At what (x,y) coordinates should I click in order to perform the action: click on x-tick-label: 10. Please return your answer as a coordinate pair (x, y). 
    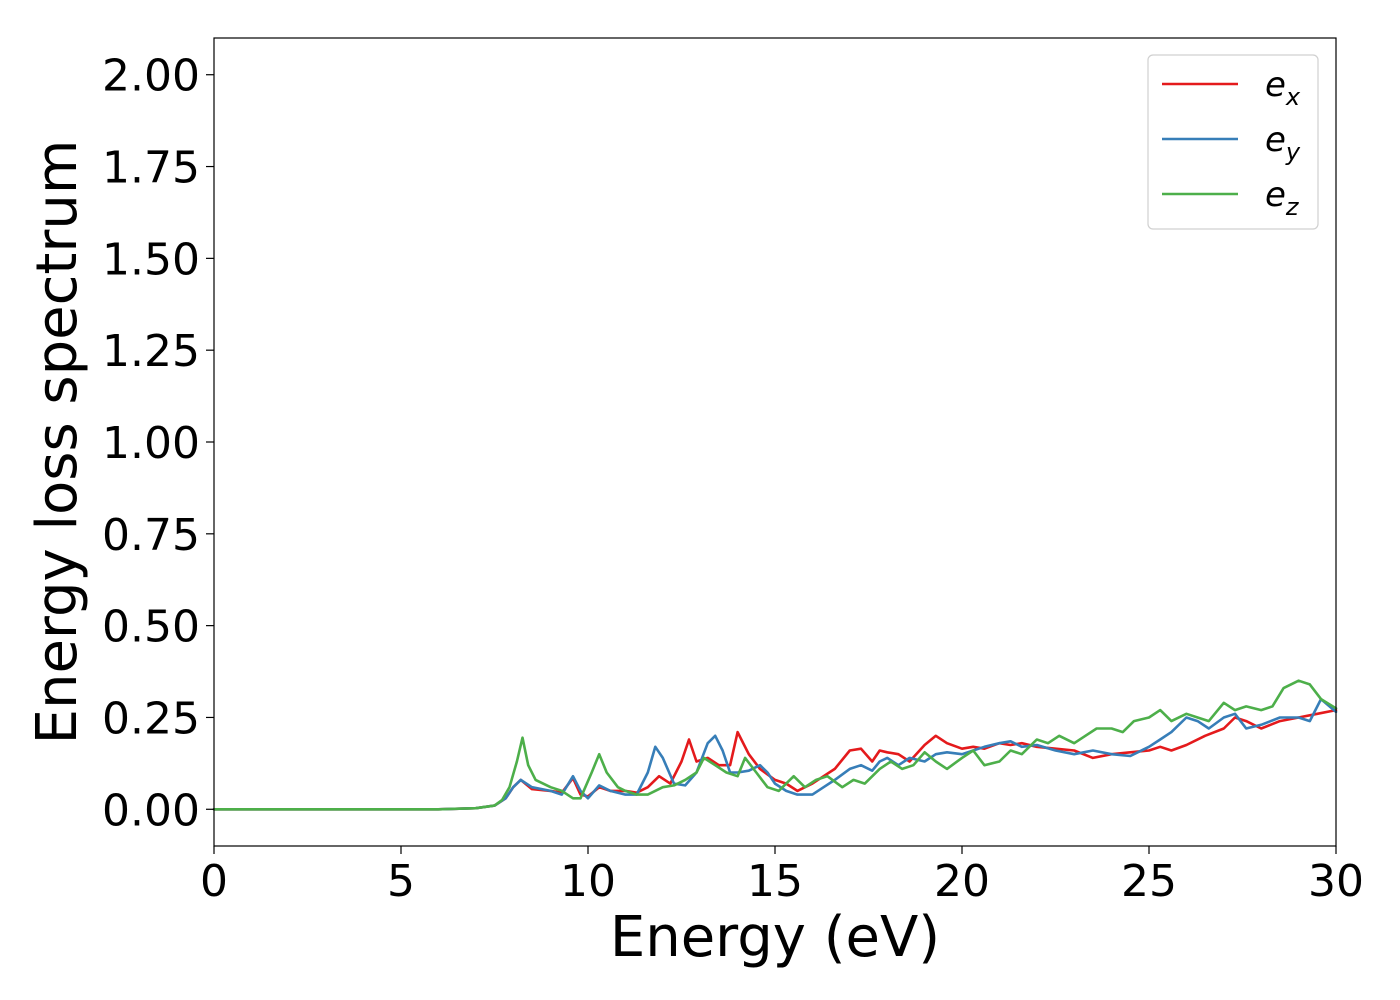
    Looking at the image, I should click on (588, 881).